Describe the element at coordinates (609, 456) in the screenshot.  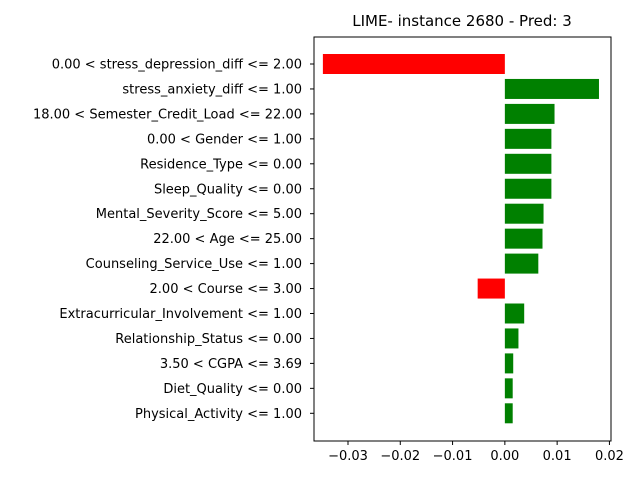
I see `x-tick-label: 0.02` at that location.